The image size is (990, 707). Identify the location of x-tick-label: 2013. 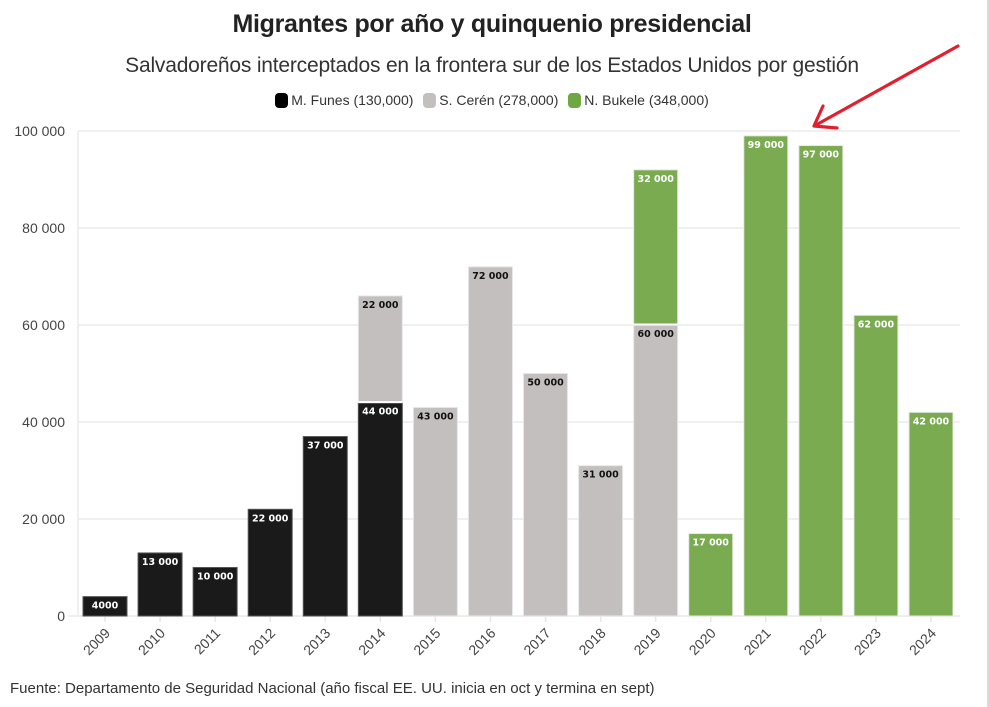
(316, 641).